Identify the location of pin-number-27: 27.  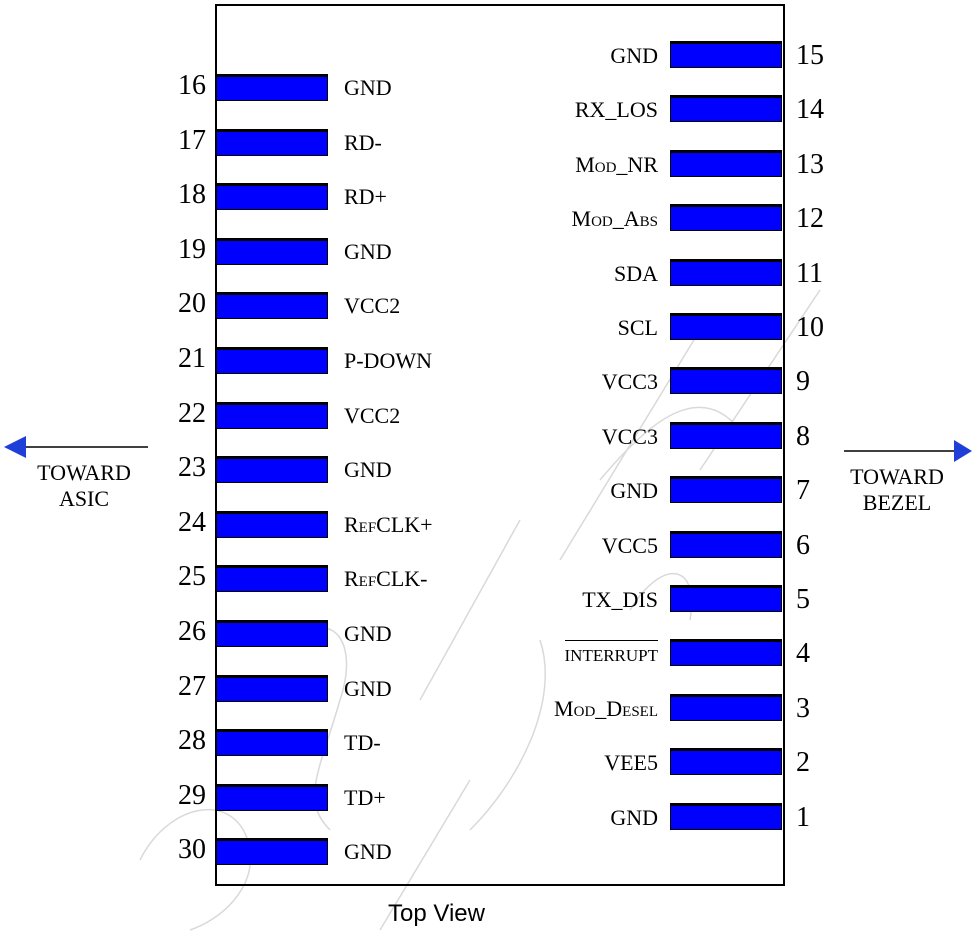
(192, 686).